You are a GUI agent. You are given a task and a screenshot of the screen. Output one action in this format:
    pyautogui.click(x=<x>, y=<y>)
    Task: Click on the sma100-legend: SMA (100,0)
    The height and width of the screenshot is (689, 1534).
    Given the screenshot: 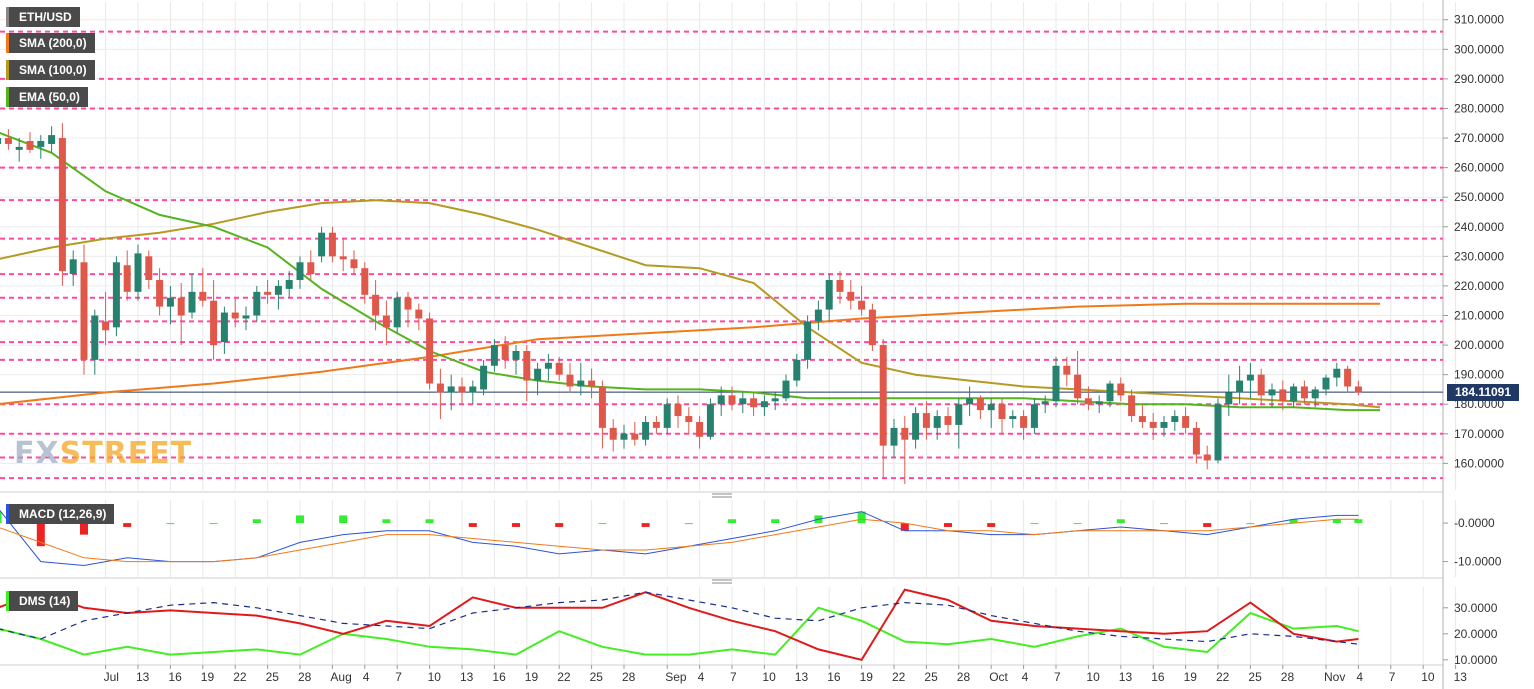 What is the action you would take?
    pyautogui.click(x=50, y=70)
    